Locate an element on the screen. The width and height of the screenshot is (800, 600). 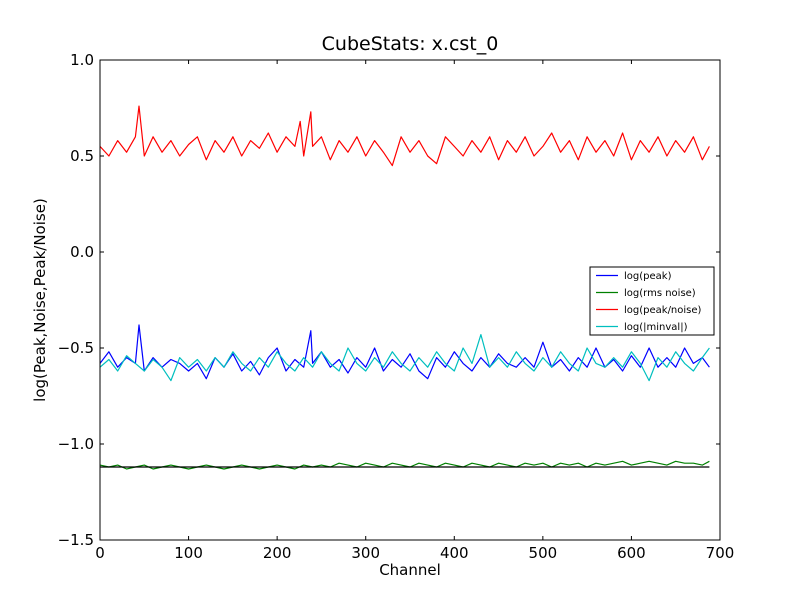
y-tick-label: −1.0 is located at coordinates (76, 444).